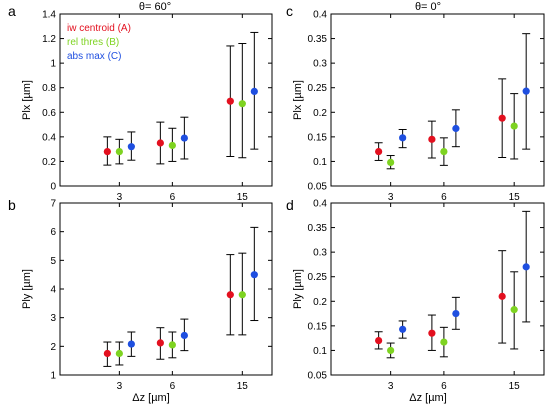 The image size is (556, 404). Describe the element at coordinates (53, 232) in the screenshot. I see `y-tick-label: 6` at that location.